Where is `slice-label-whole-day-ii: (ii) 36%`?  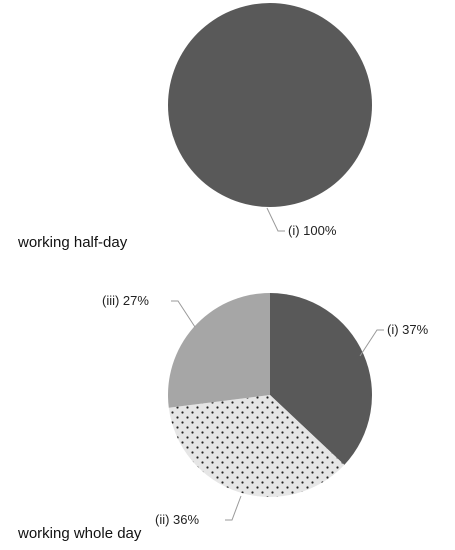
slice-label-whole-day-ii: (ii) 36% is located at coordinates (177, 519).